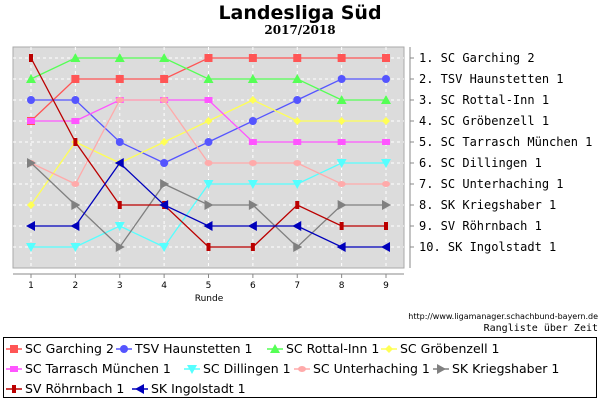 The image size is (600, 400). Describe the element at coordinates (491, 79) in the screenshot. I see `rank-label: 2. TSV Haunstetten 1` at that location.